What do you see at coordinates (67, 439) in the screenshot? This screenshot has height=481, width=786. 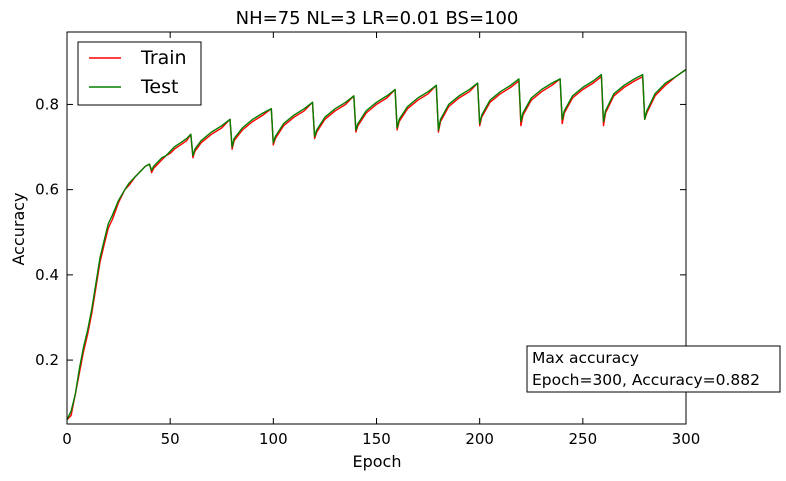 I see `x-tick-label: 0` at bounding box center [67, 439].